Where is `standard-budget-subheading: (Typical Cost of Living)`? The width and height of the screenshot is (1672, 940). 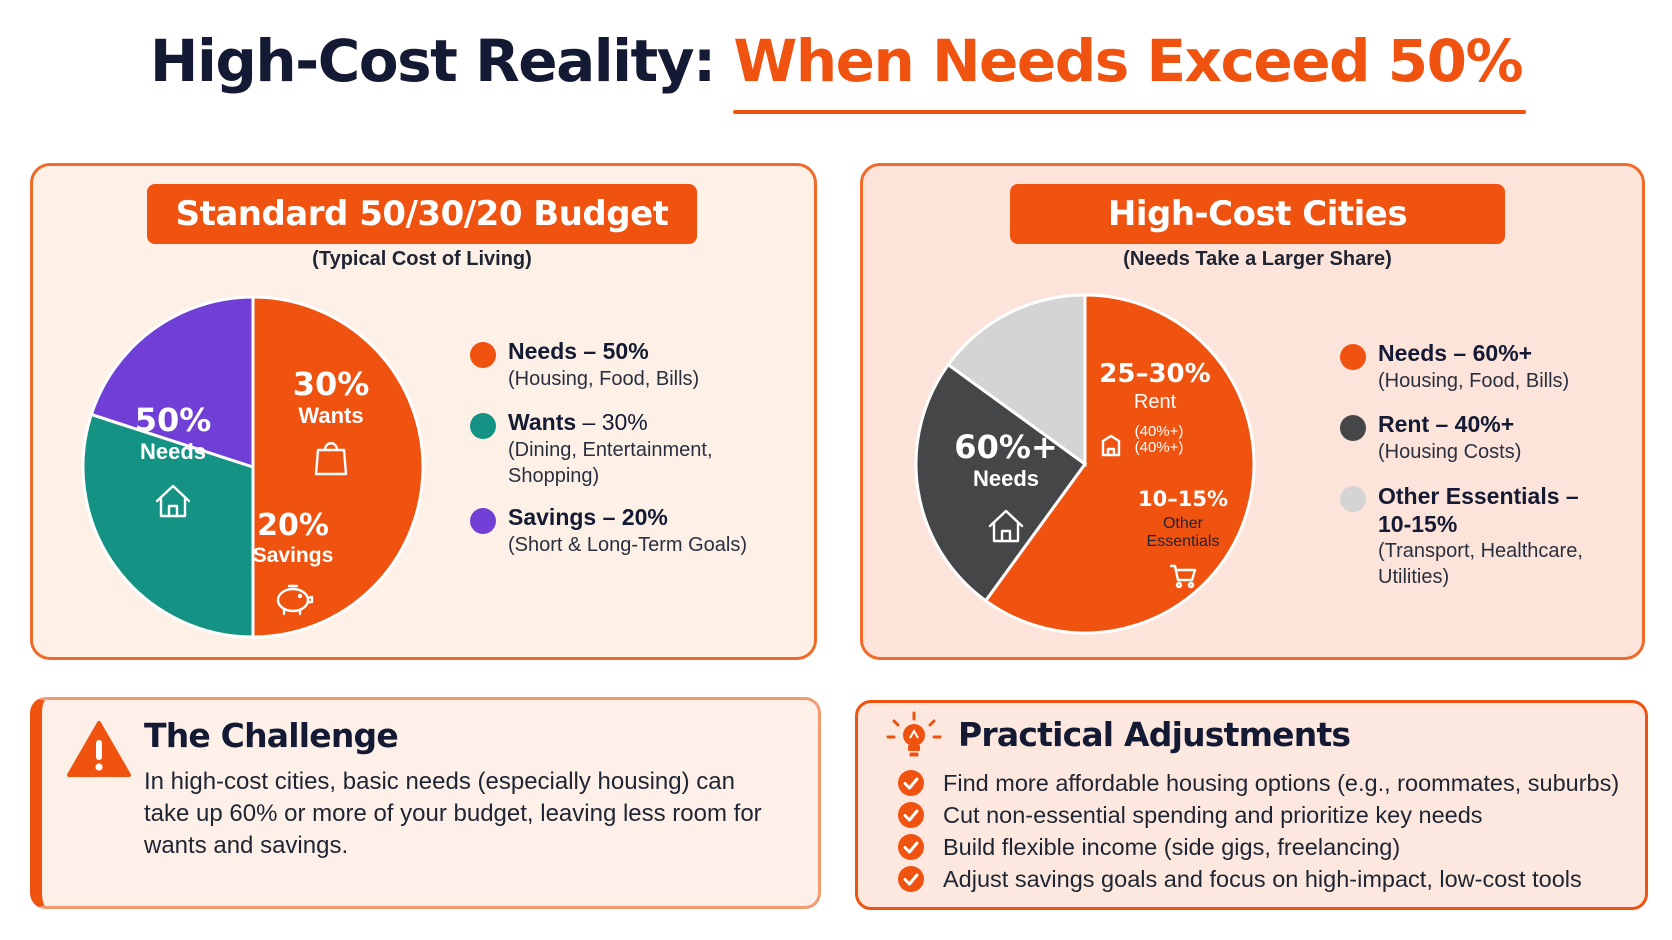
standard-budget-subheading: (Typical Cost of Living) is located at coordinates (422, 259).